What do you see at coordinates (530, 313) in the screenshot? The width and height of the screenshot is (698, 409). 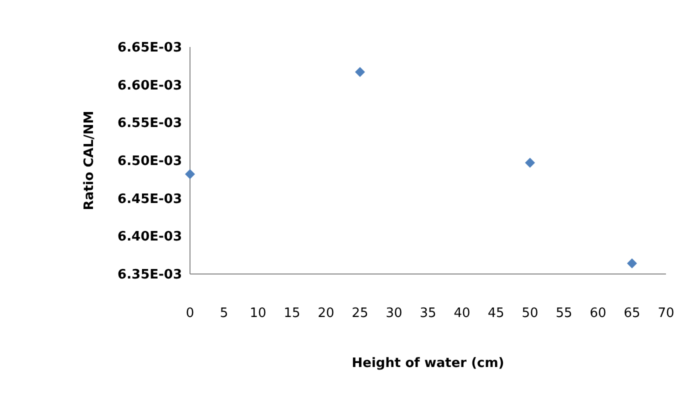 I see `x-tick-label: 50` at bounding box center [530, 313].